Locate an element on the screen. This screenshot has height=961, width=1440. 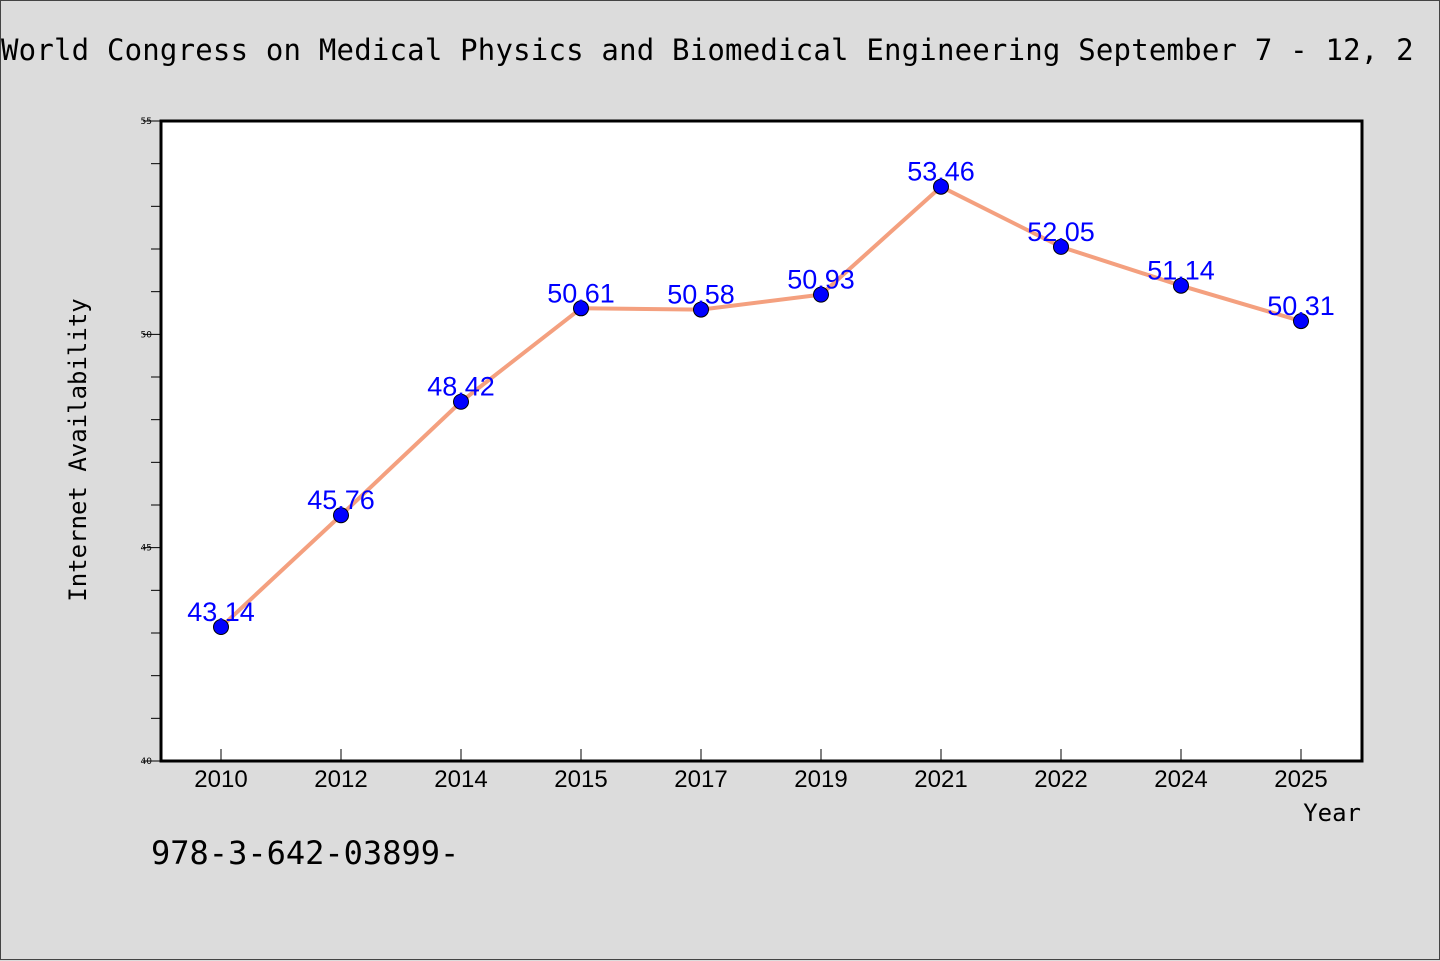
x-tick-label: 2025 is located at coordinates (1300, 779).